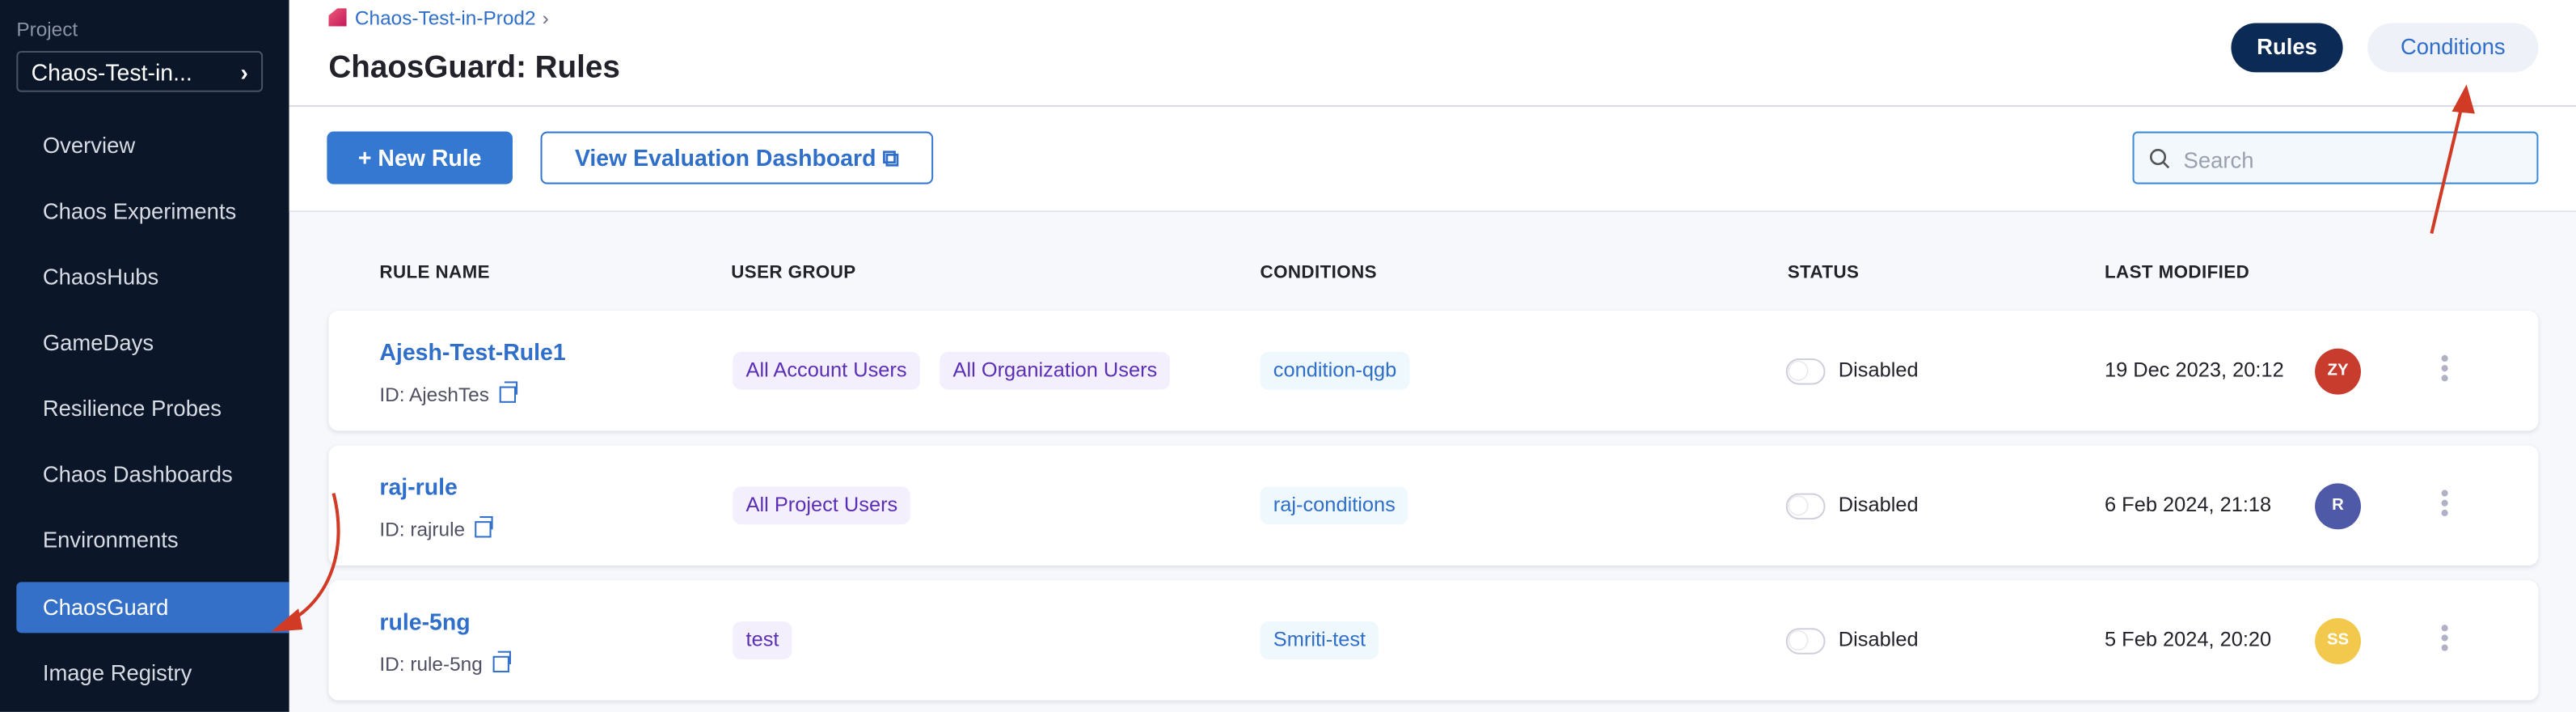 Image resolution: width=2576 pixels, height=712 pixels. I want to click on sidebar-item-image-registry: Image Registry, so click(117, 673).